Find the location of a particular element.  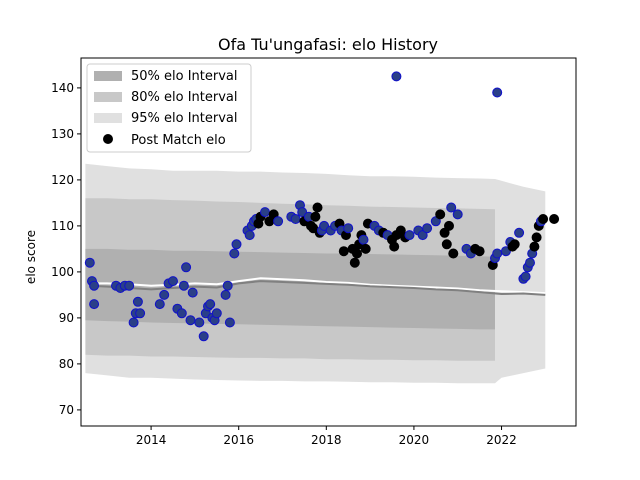

legend-label-95: 95% elo Interval is located at coordinates (184, 118).